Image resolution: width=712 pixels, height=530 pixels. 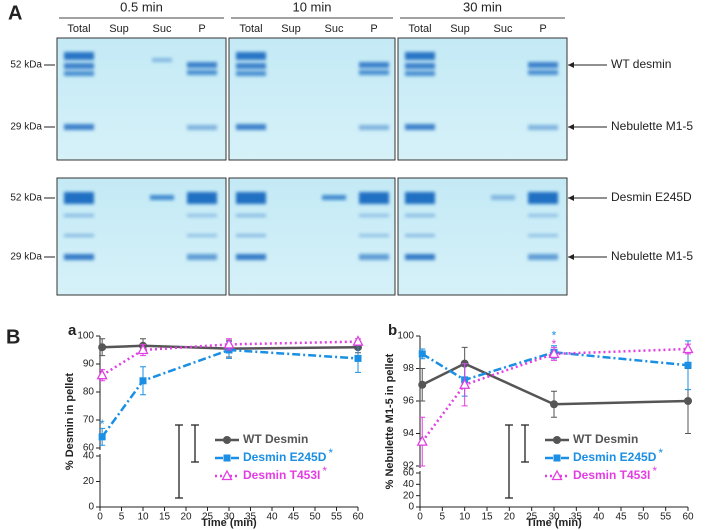 I want to click on x-axis-title: Time (min), so click(x=229, y=523).